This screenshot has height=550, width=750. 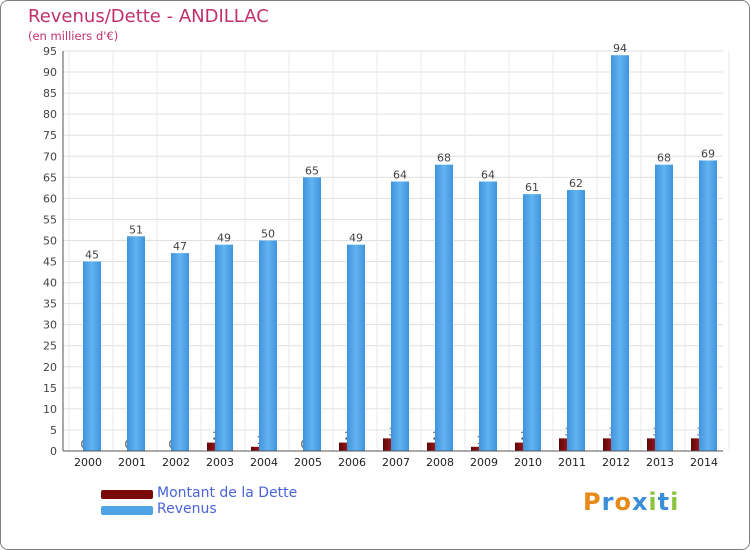 I want to click on logo-letter-1: r, so click(x=608, y=502).